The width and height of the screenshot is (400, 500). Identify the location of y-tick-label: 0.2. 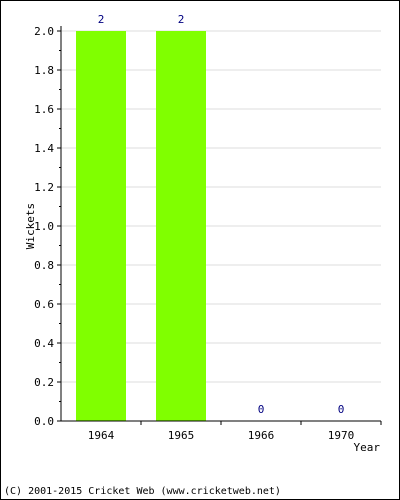
(44, 382).